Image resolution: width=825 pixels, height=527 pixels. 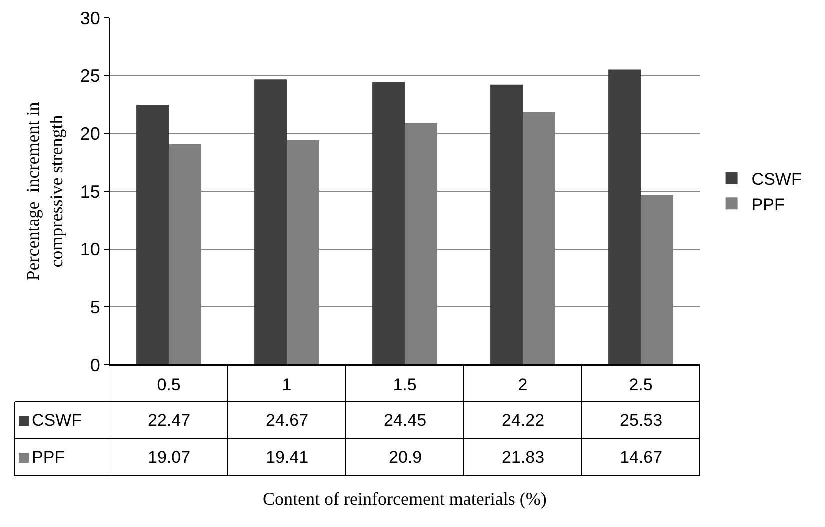 I want to click on legend-label: PPF, so click(x=768, y=204).